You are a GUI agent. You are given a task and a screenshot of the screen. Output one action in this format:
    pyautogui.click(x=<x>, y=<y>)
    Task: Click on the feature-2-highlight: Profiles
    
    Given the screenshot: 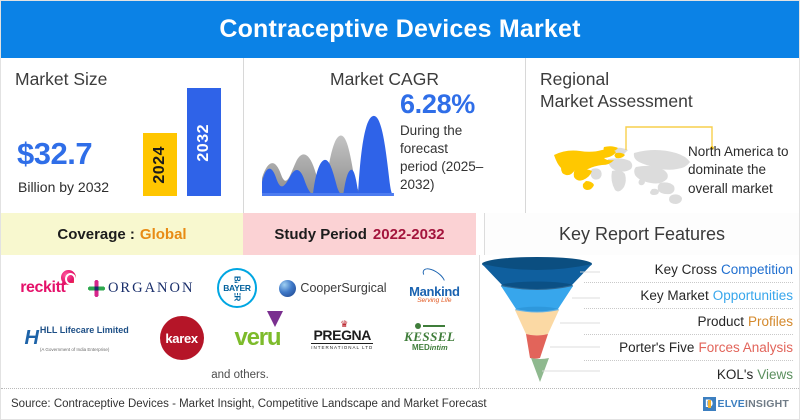 What is the action you would take?
    pyautogui.click(x=770, y=321)
    